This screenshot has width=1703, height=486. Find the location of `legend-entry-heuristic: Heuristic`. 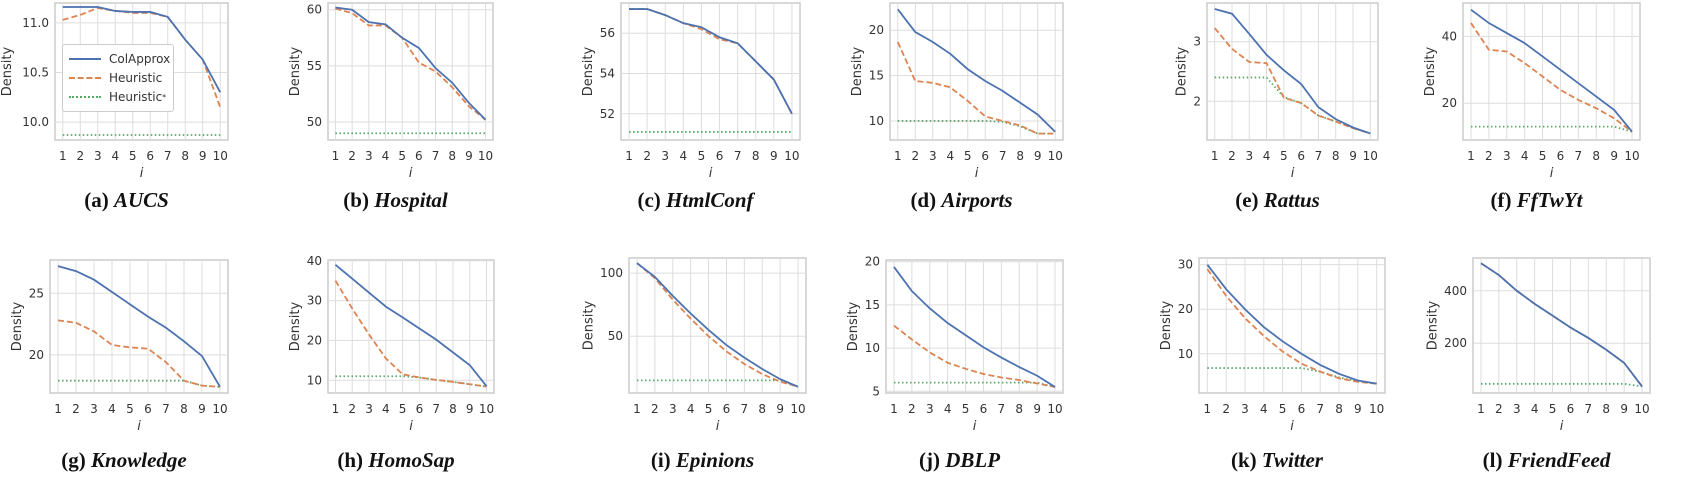

legend-entry-heuristic: Heuristic is located at coordinates (115, 78).